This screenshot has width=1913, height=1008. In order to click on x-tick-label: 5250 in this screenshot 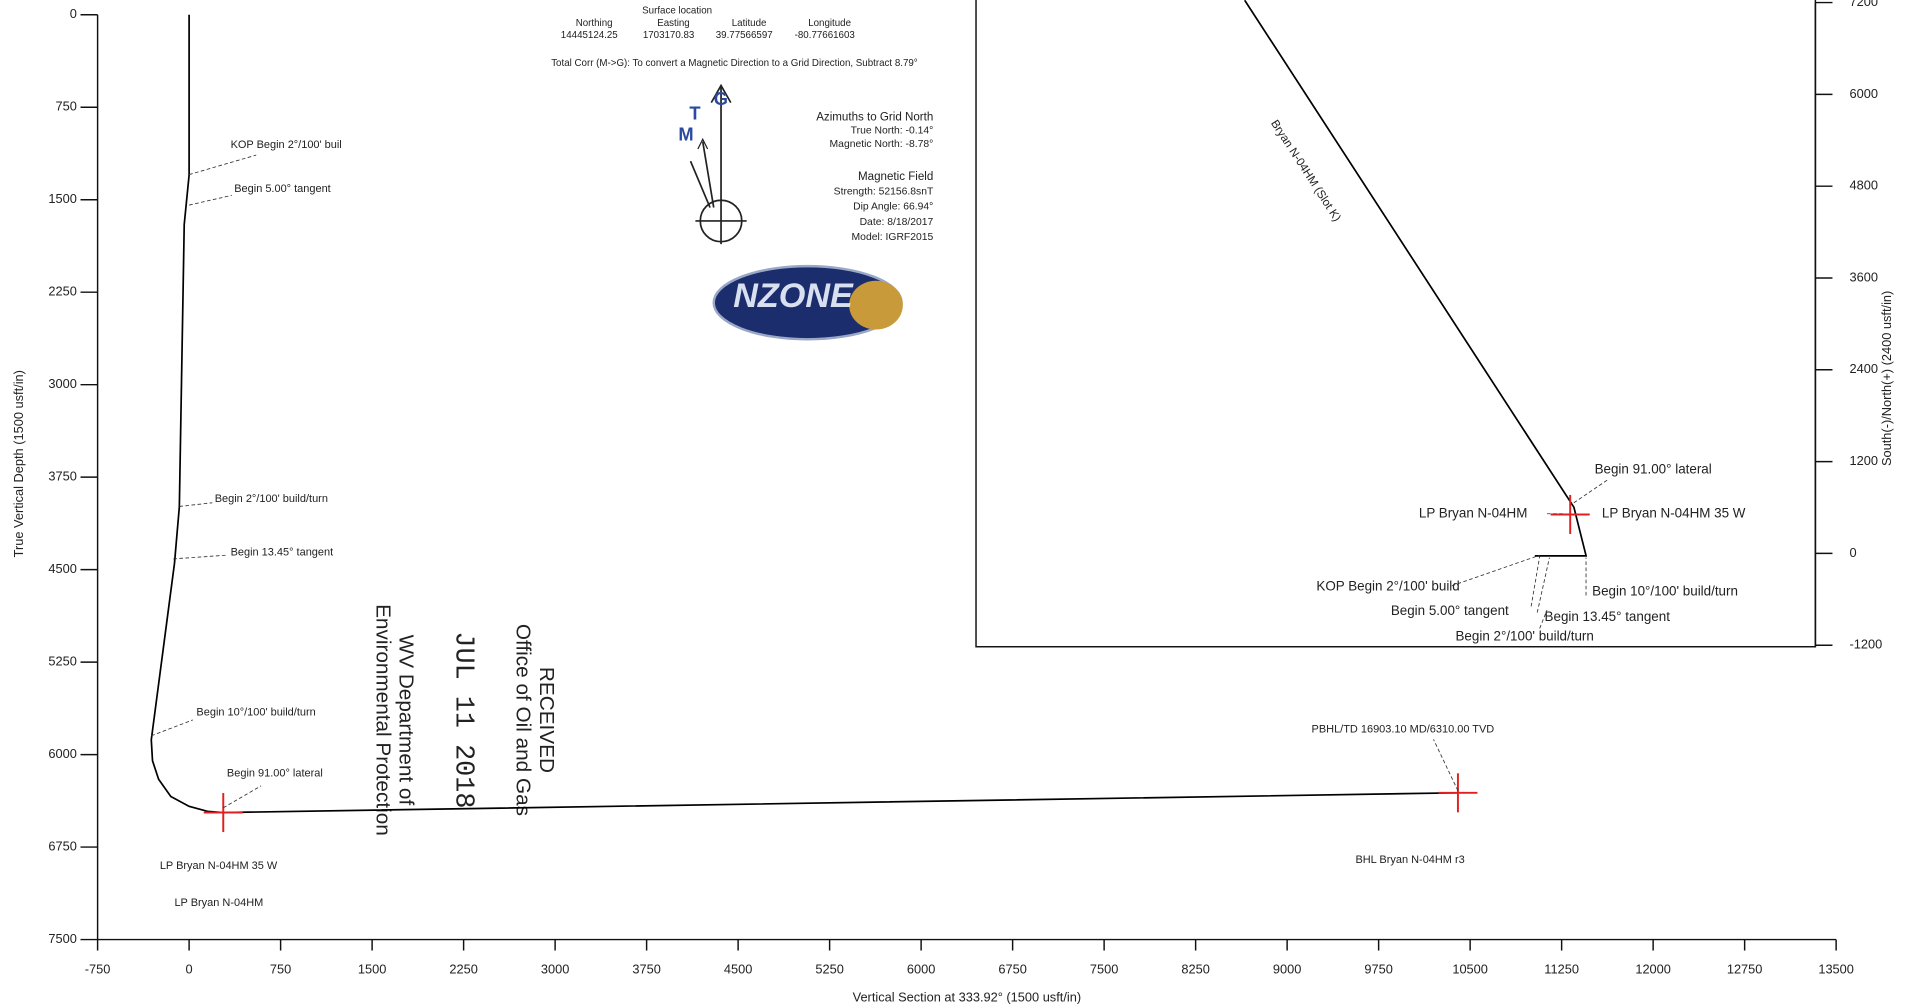, I will do `click(829, 968)`.